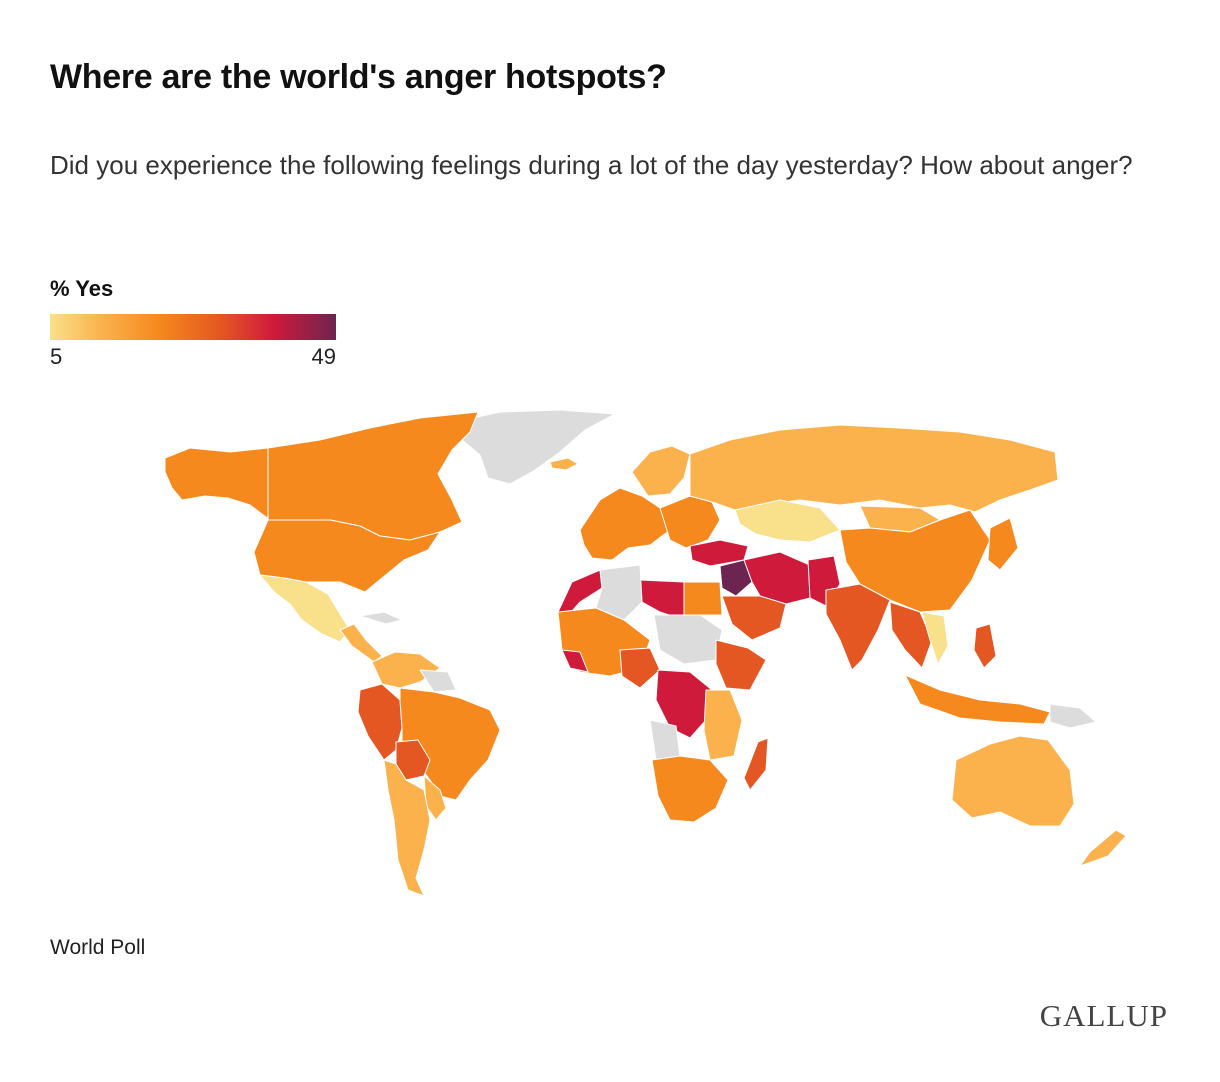  Describe the element at coordinates (935, 638) in the screenshot. I see `region-vietnam` at that location.